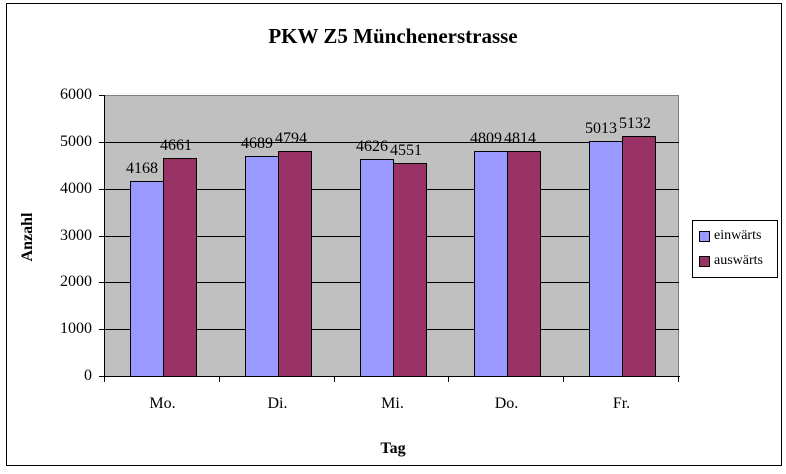  I want to click on y-axis, so click(104, 236).